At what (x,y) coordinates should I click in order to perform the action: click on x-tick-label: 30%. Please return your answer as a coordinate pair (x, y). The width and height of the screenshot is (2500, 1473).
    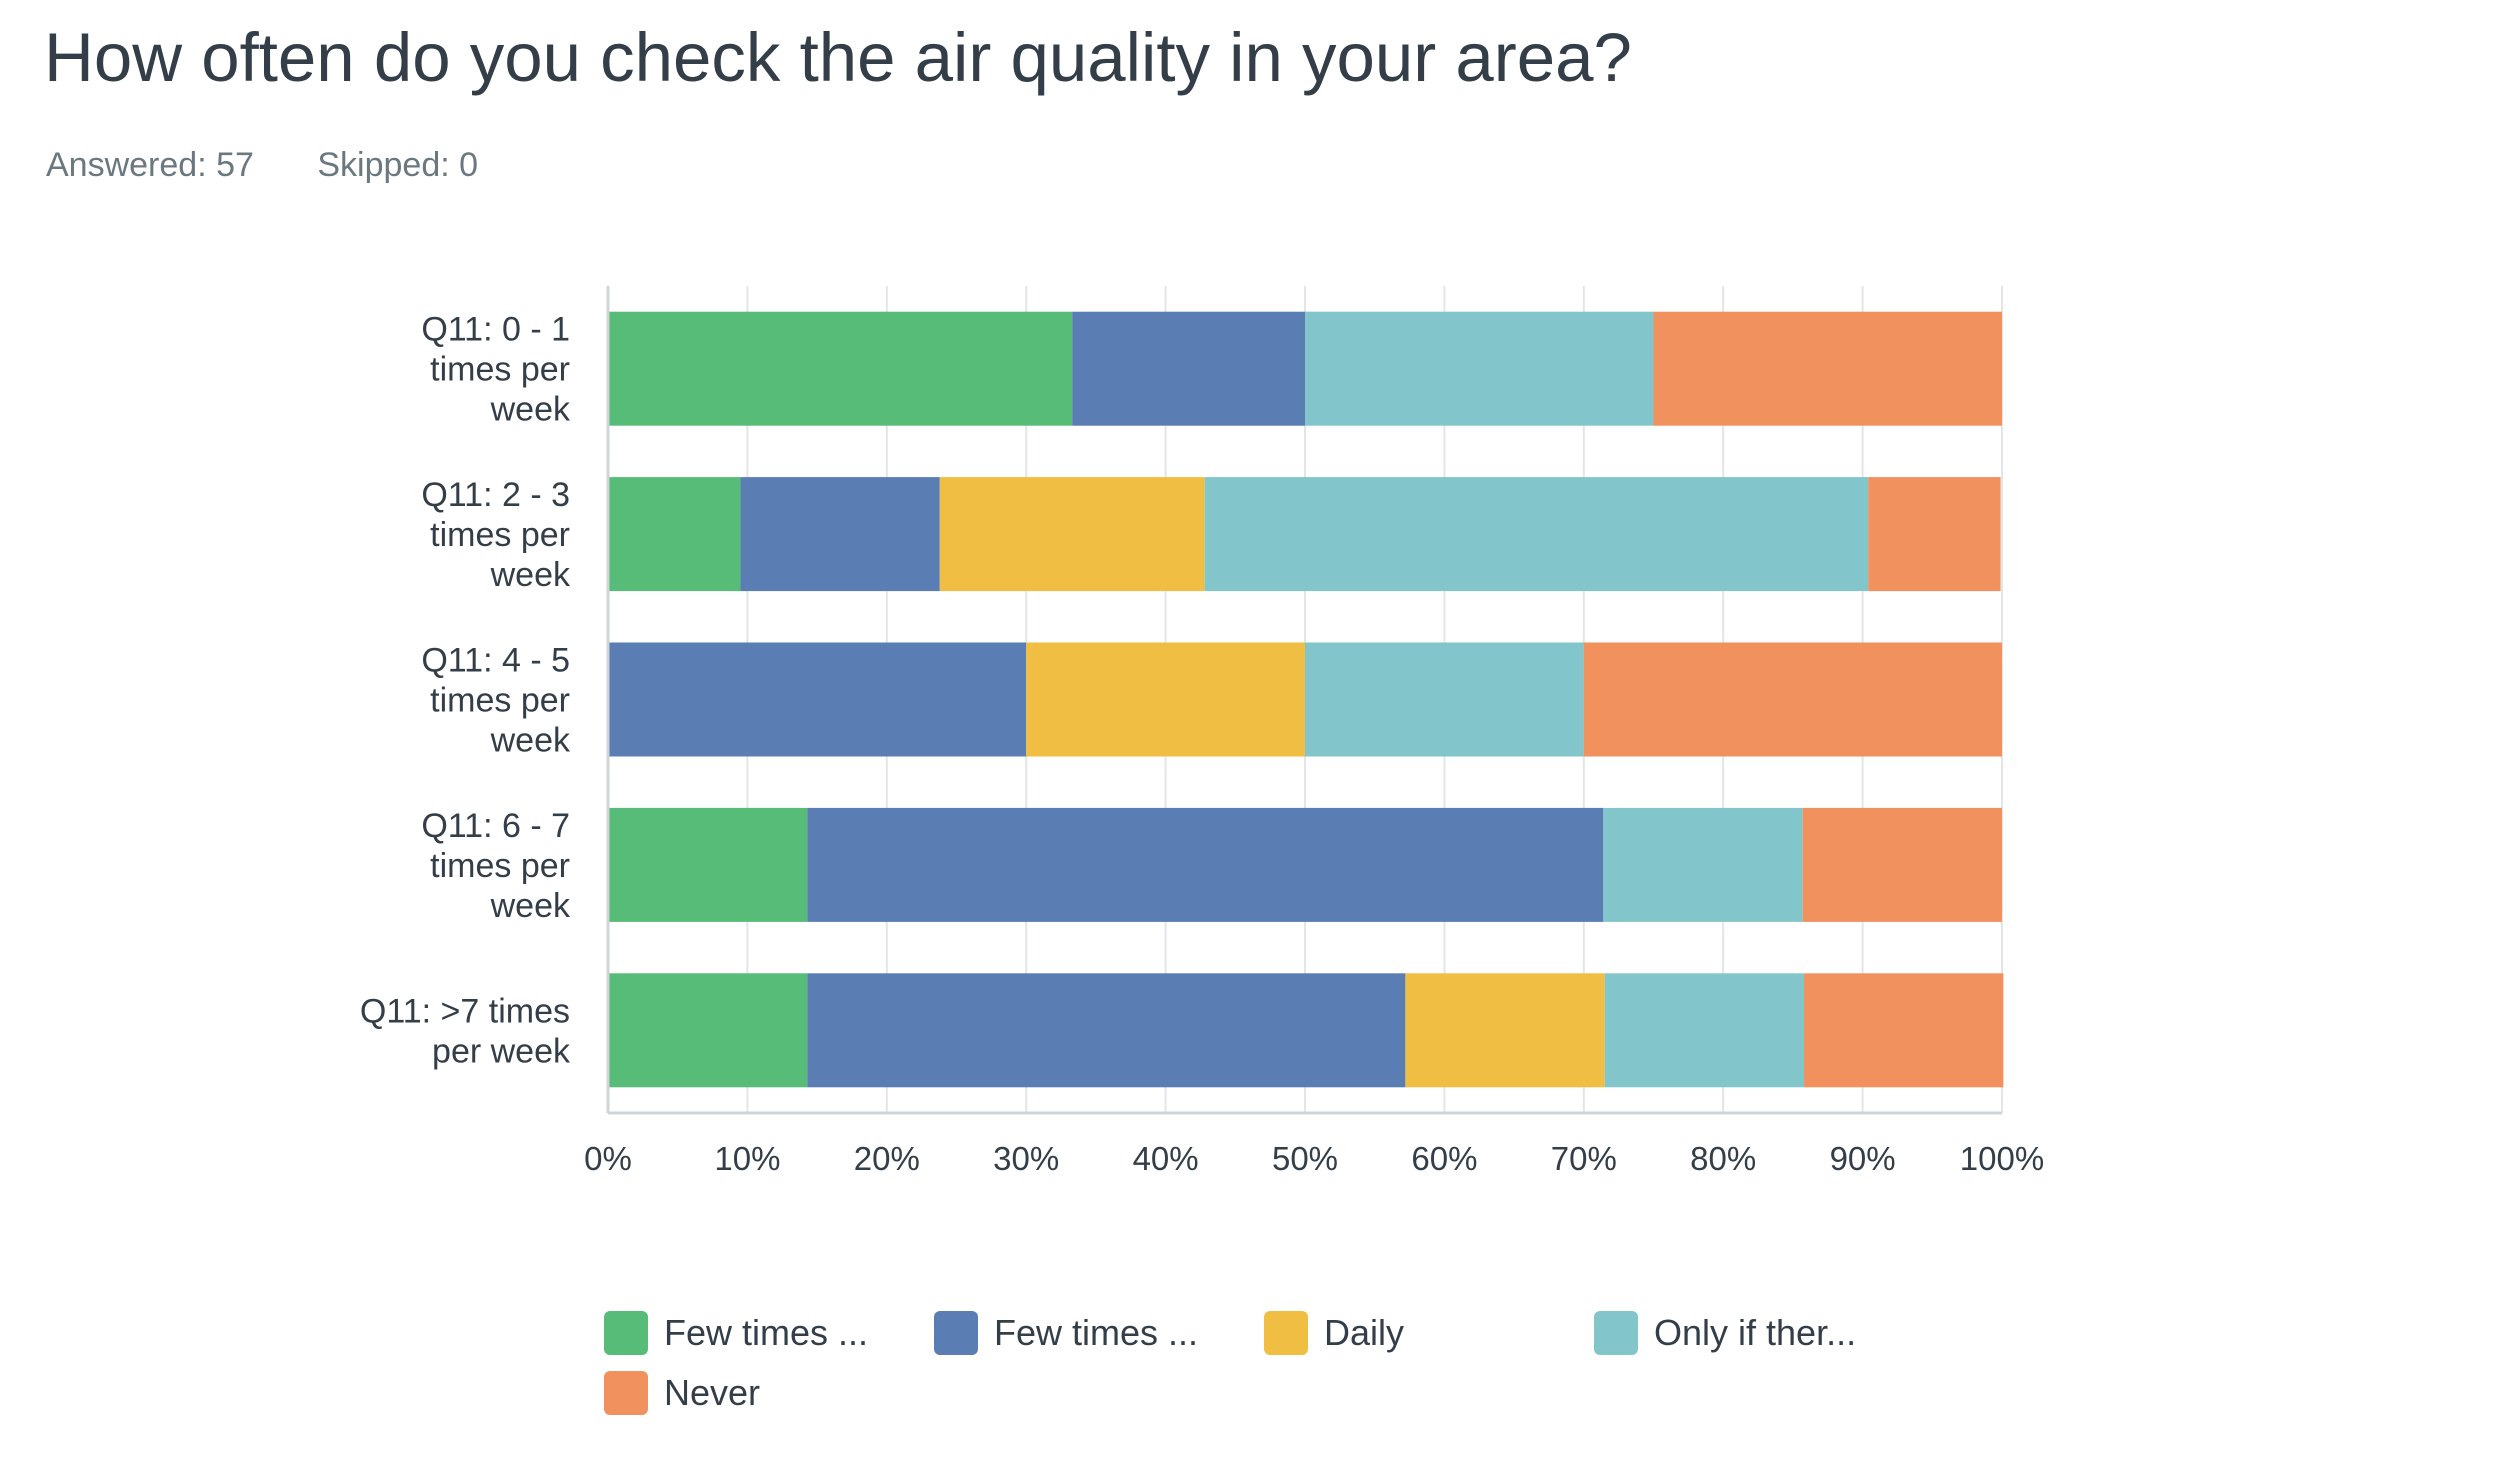
    Looking at the image, I should click on (1026, 1158).